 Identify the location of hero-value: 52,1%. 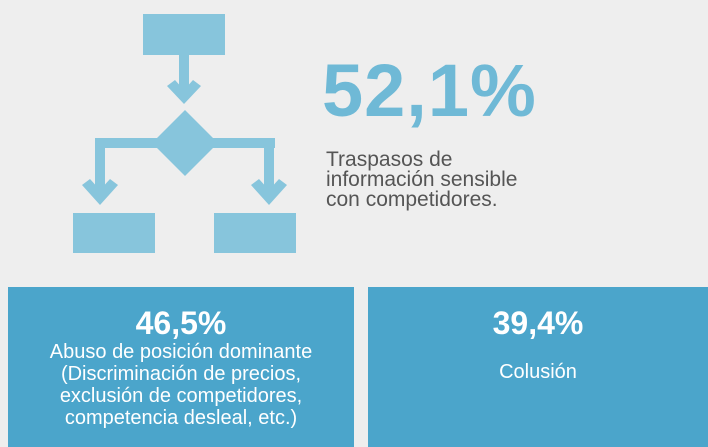
(429, 90).